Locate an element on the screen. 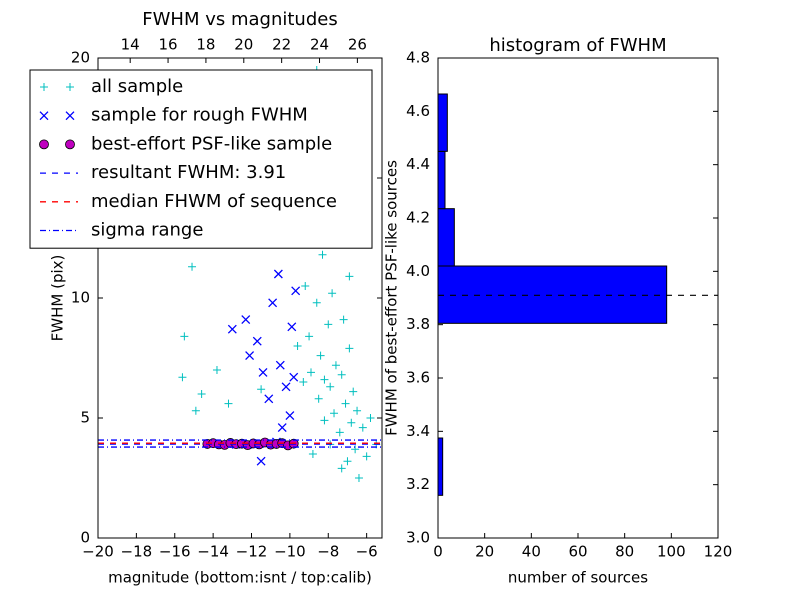 This screenshot has height=600, width=800. x-tick-label: −8 is located at coordinates (328, 552).